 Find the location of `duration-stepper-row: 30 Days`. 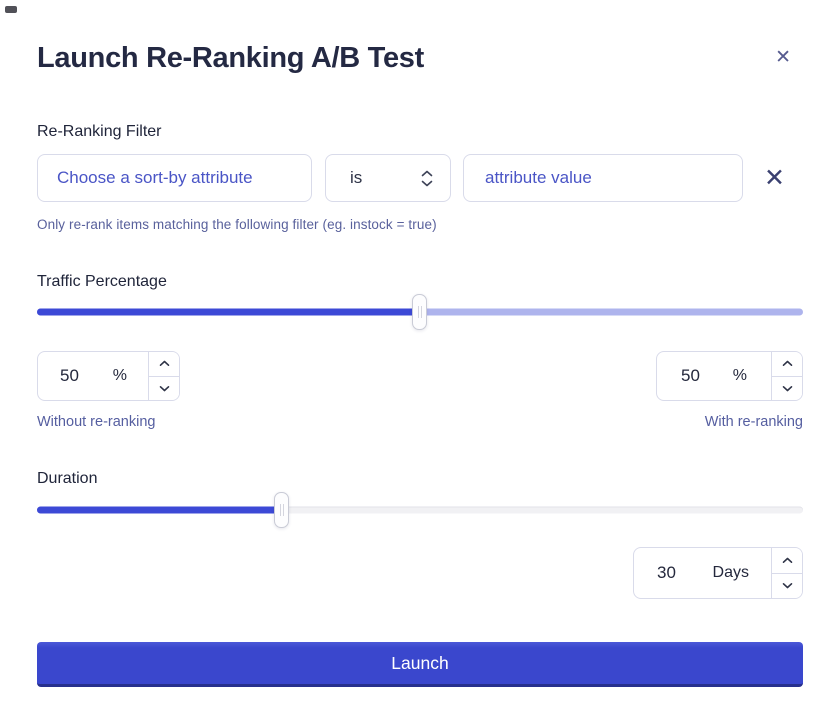

duration-stepper-row: 30 Days is located at coordinates (420, 573).